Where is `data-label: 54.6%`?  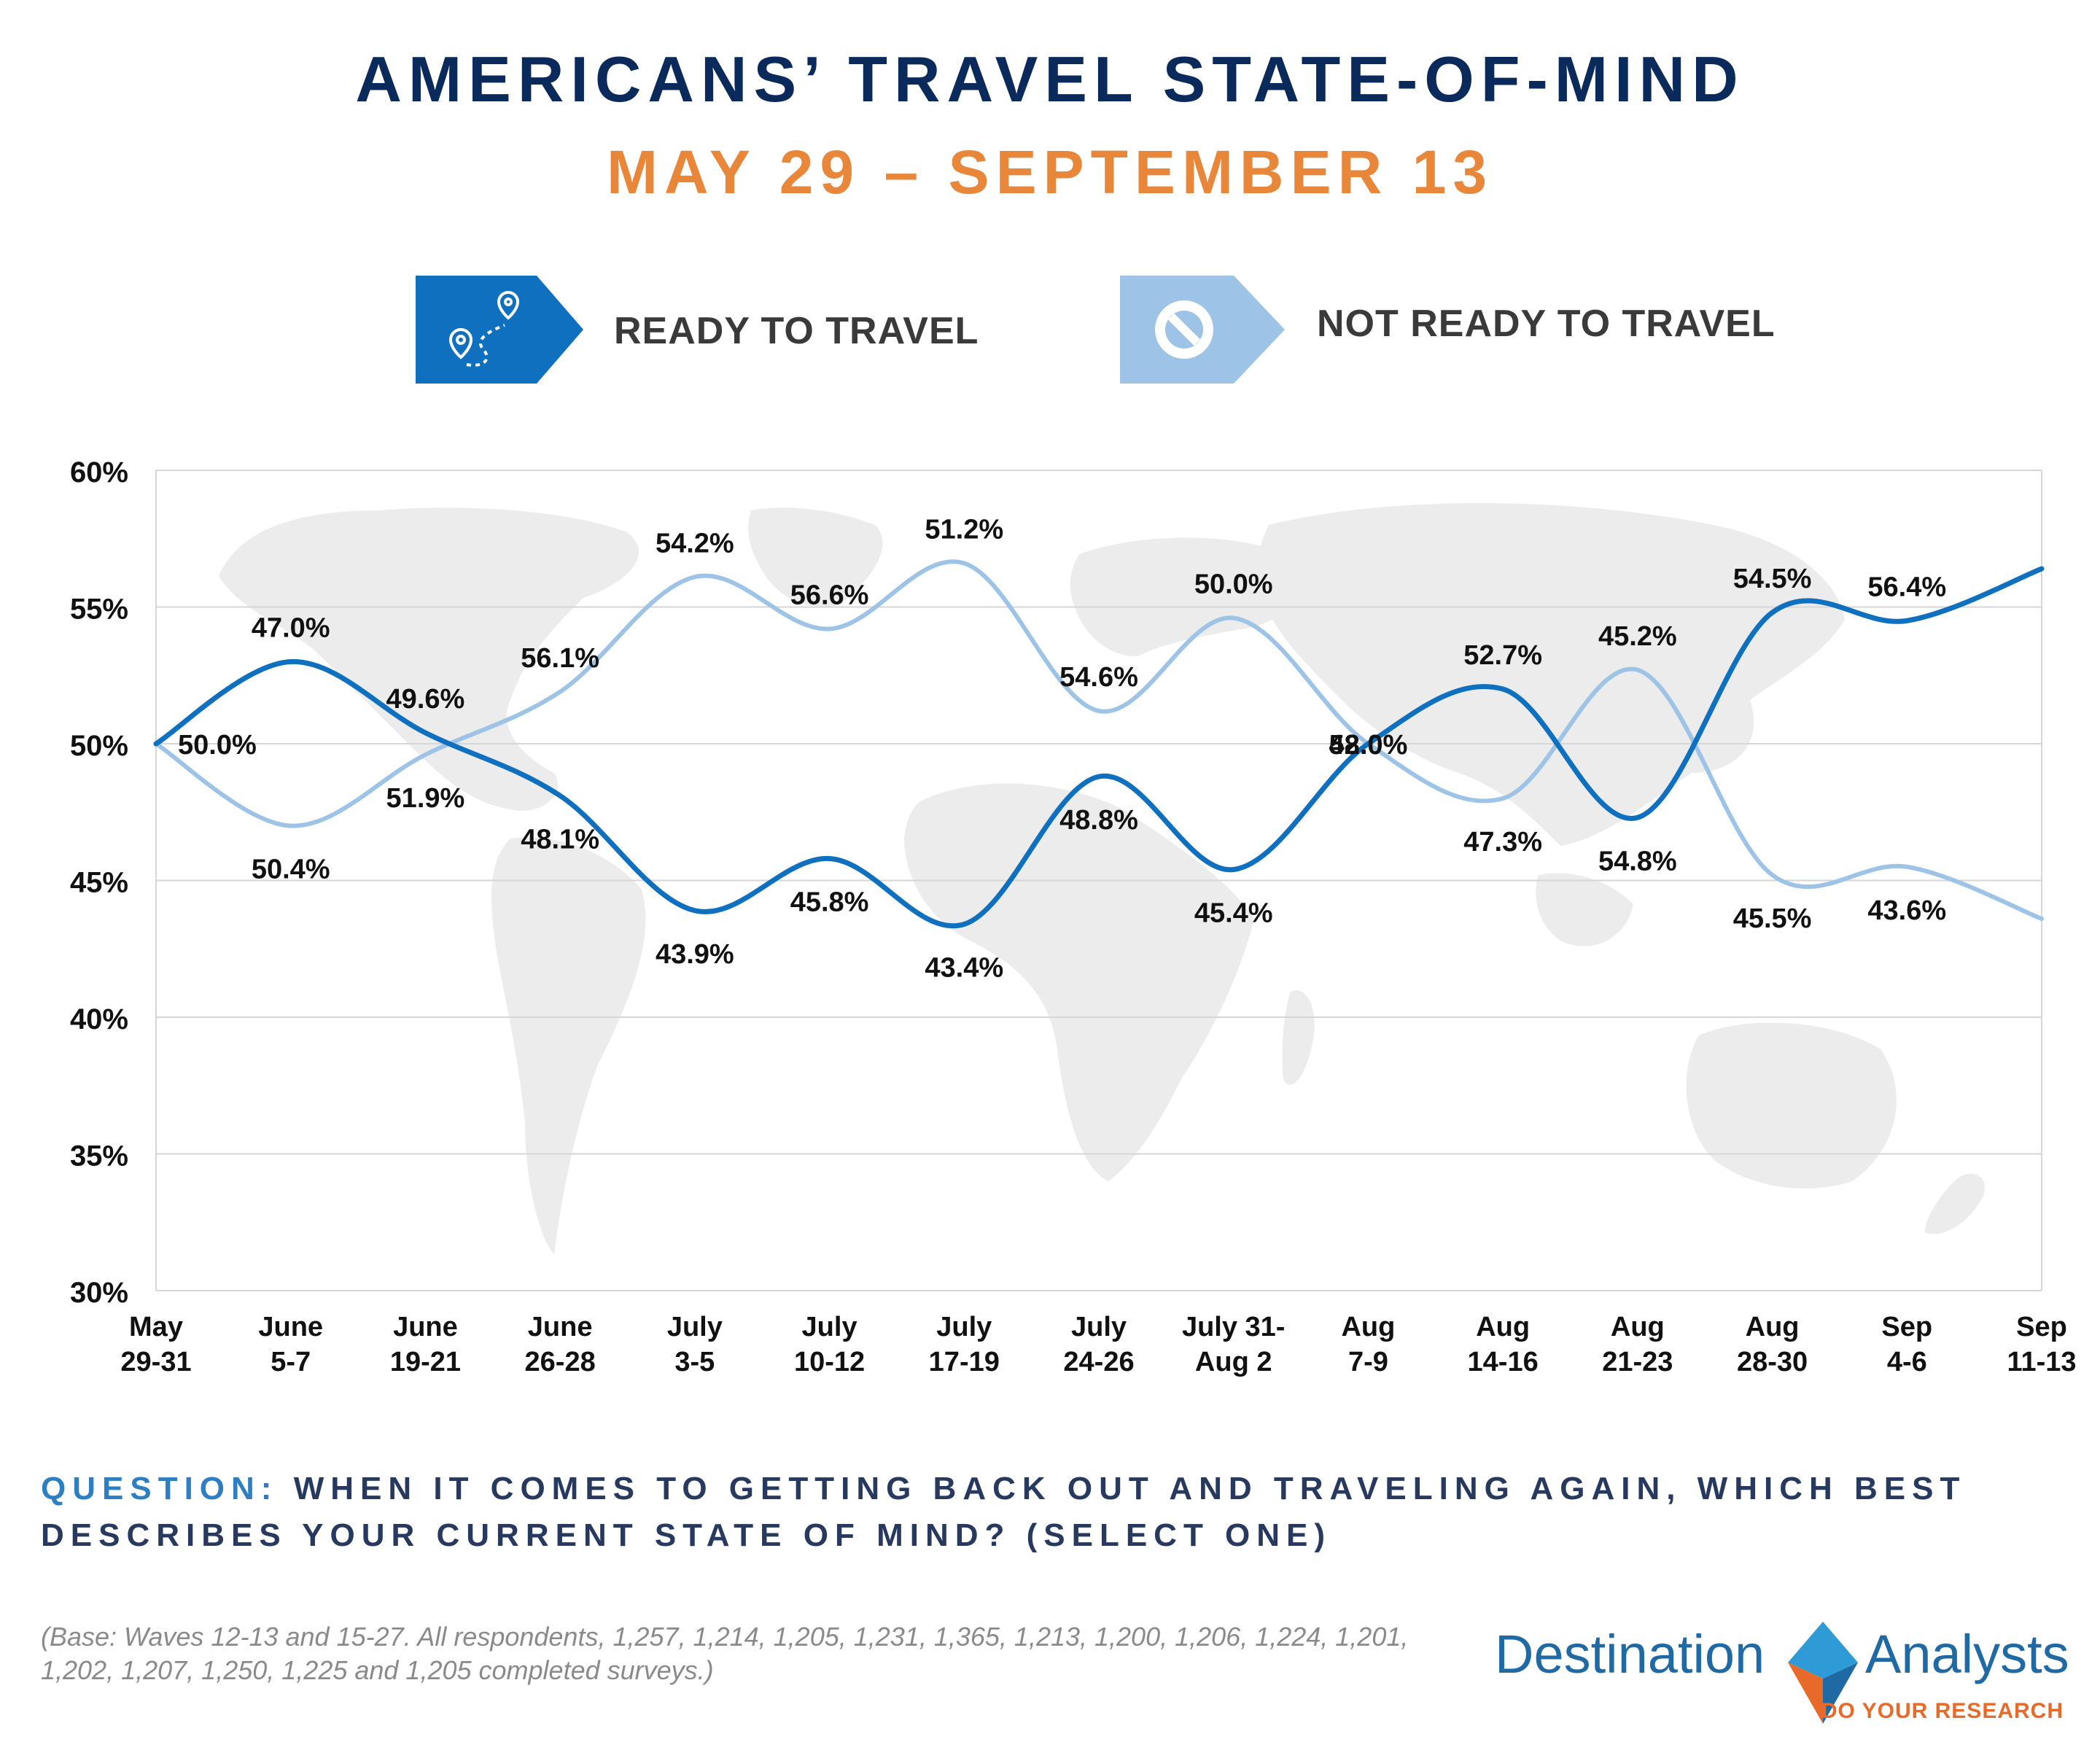 data-label: 54.6% is located at coordinates (1098, 677).